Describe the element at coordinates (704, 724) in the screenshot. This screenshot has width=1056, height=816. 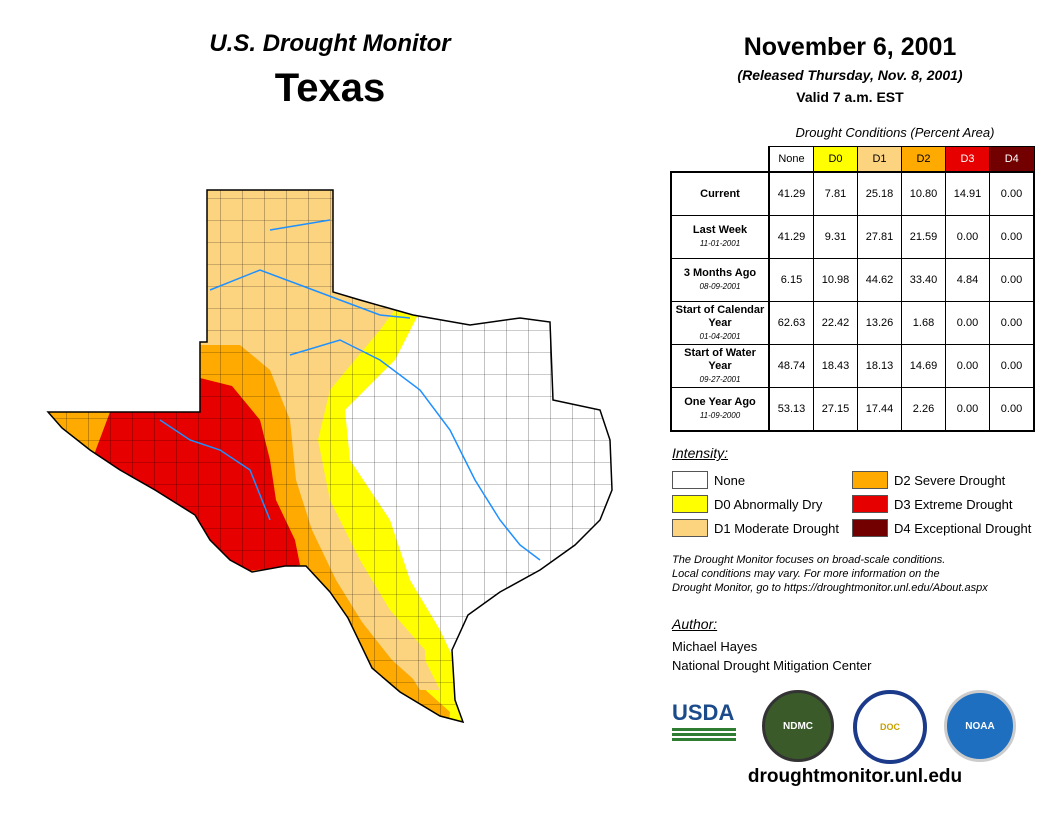
I see `usda-logo: USDA` at that location.